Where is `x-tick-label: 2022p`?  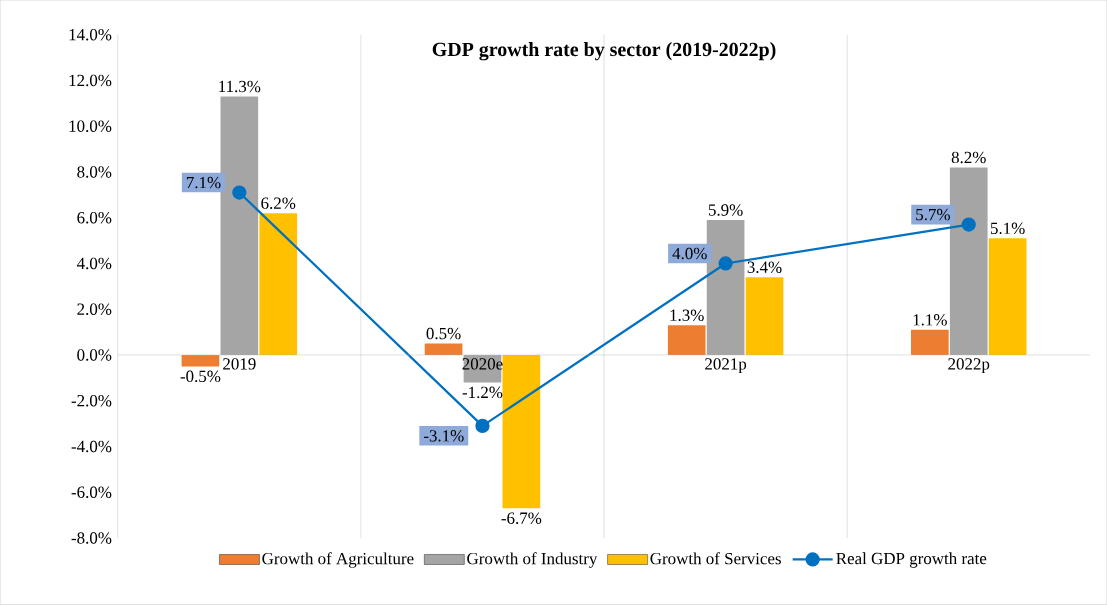
x-tick-label: 2022p is located at coordinates (969, 366).